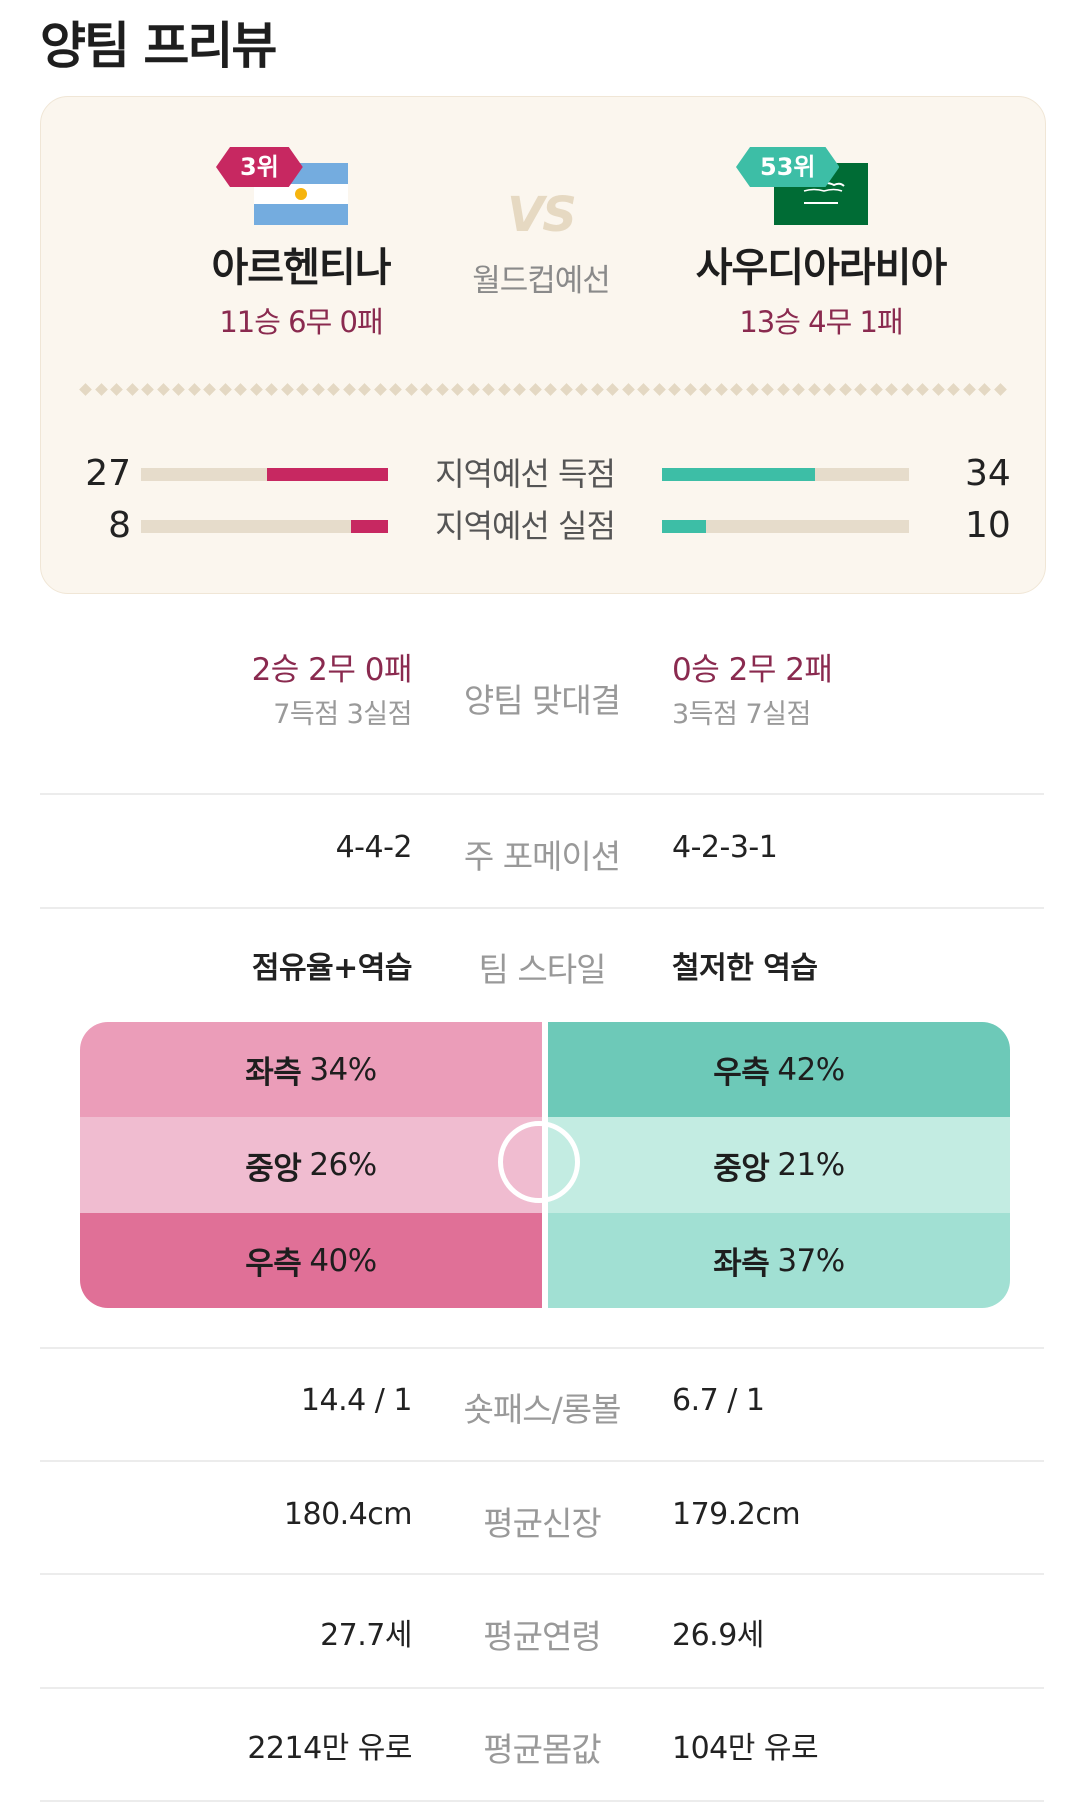 The width and height of the screenshot is (1080, 1808). I want to click on attack-share-panel: 좌측 34% 중앙 26% 우측 40% 우측 42% 중앙 21% 좌측 37%, so click(545, 1165).